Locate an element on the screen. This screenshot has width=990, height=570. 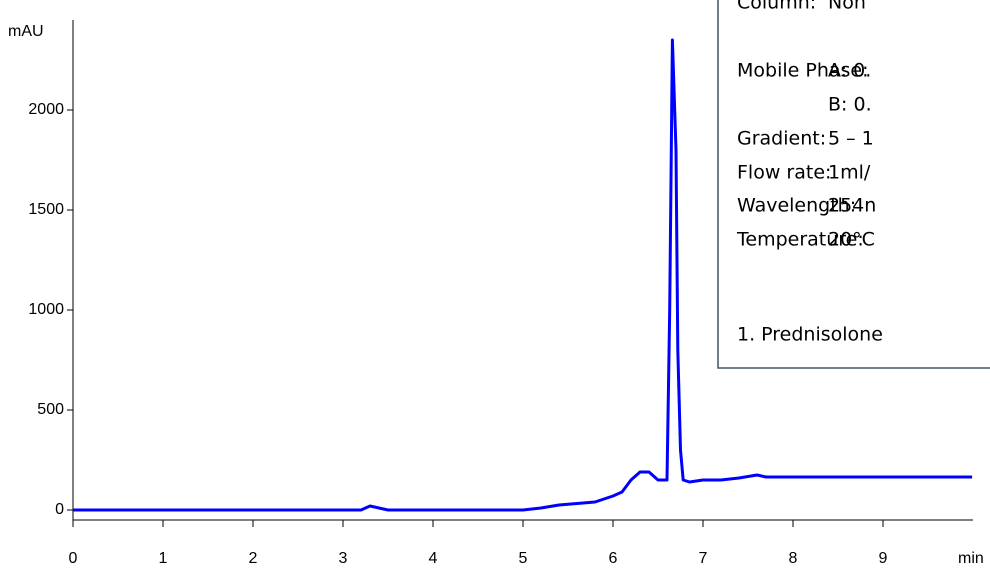
x-tick-label: 6 is located at coordinates (613, 558).